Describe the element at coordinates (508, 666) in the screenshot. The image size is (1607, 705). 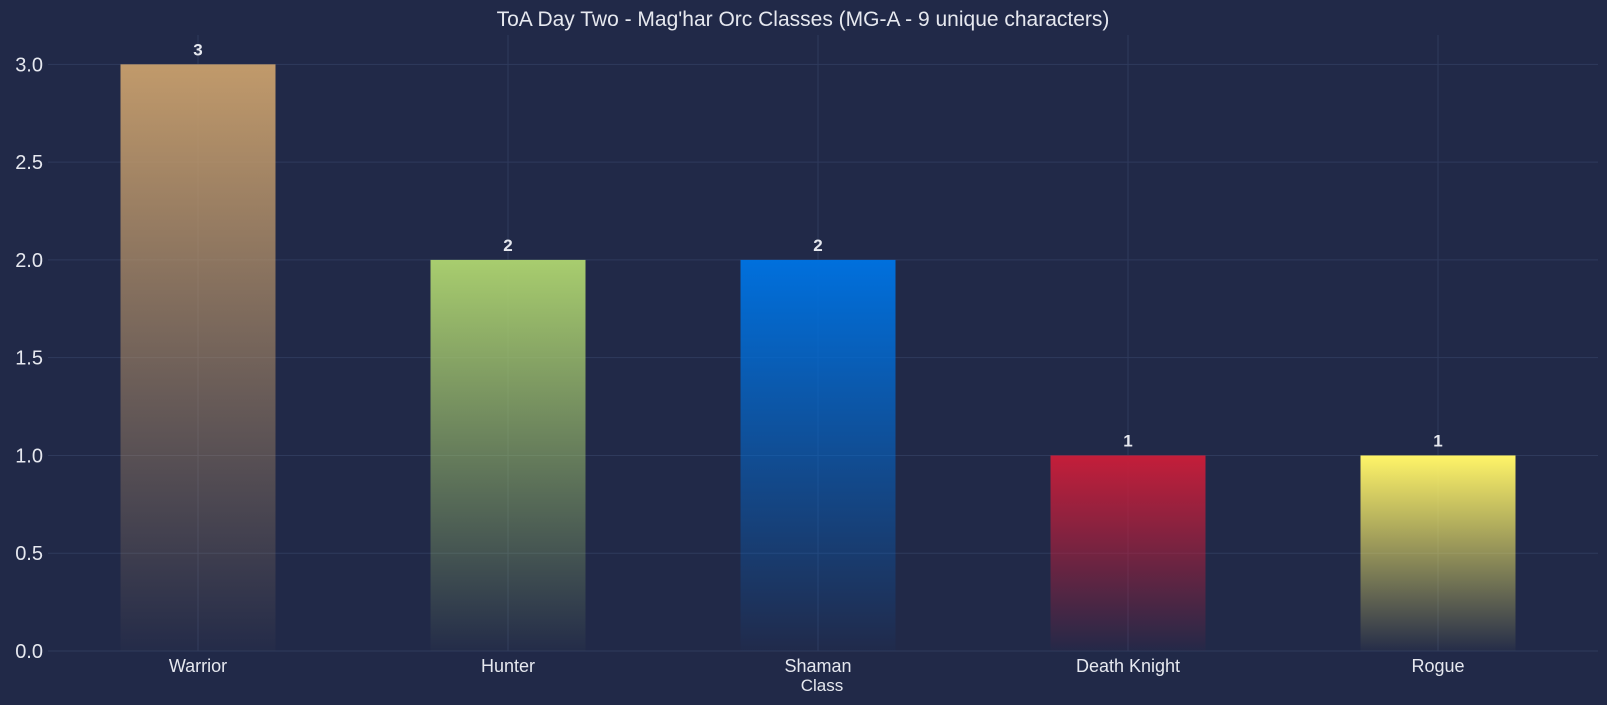
I see `x-tick-label: Hunter` at that location.